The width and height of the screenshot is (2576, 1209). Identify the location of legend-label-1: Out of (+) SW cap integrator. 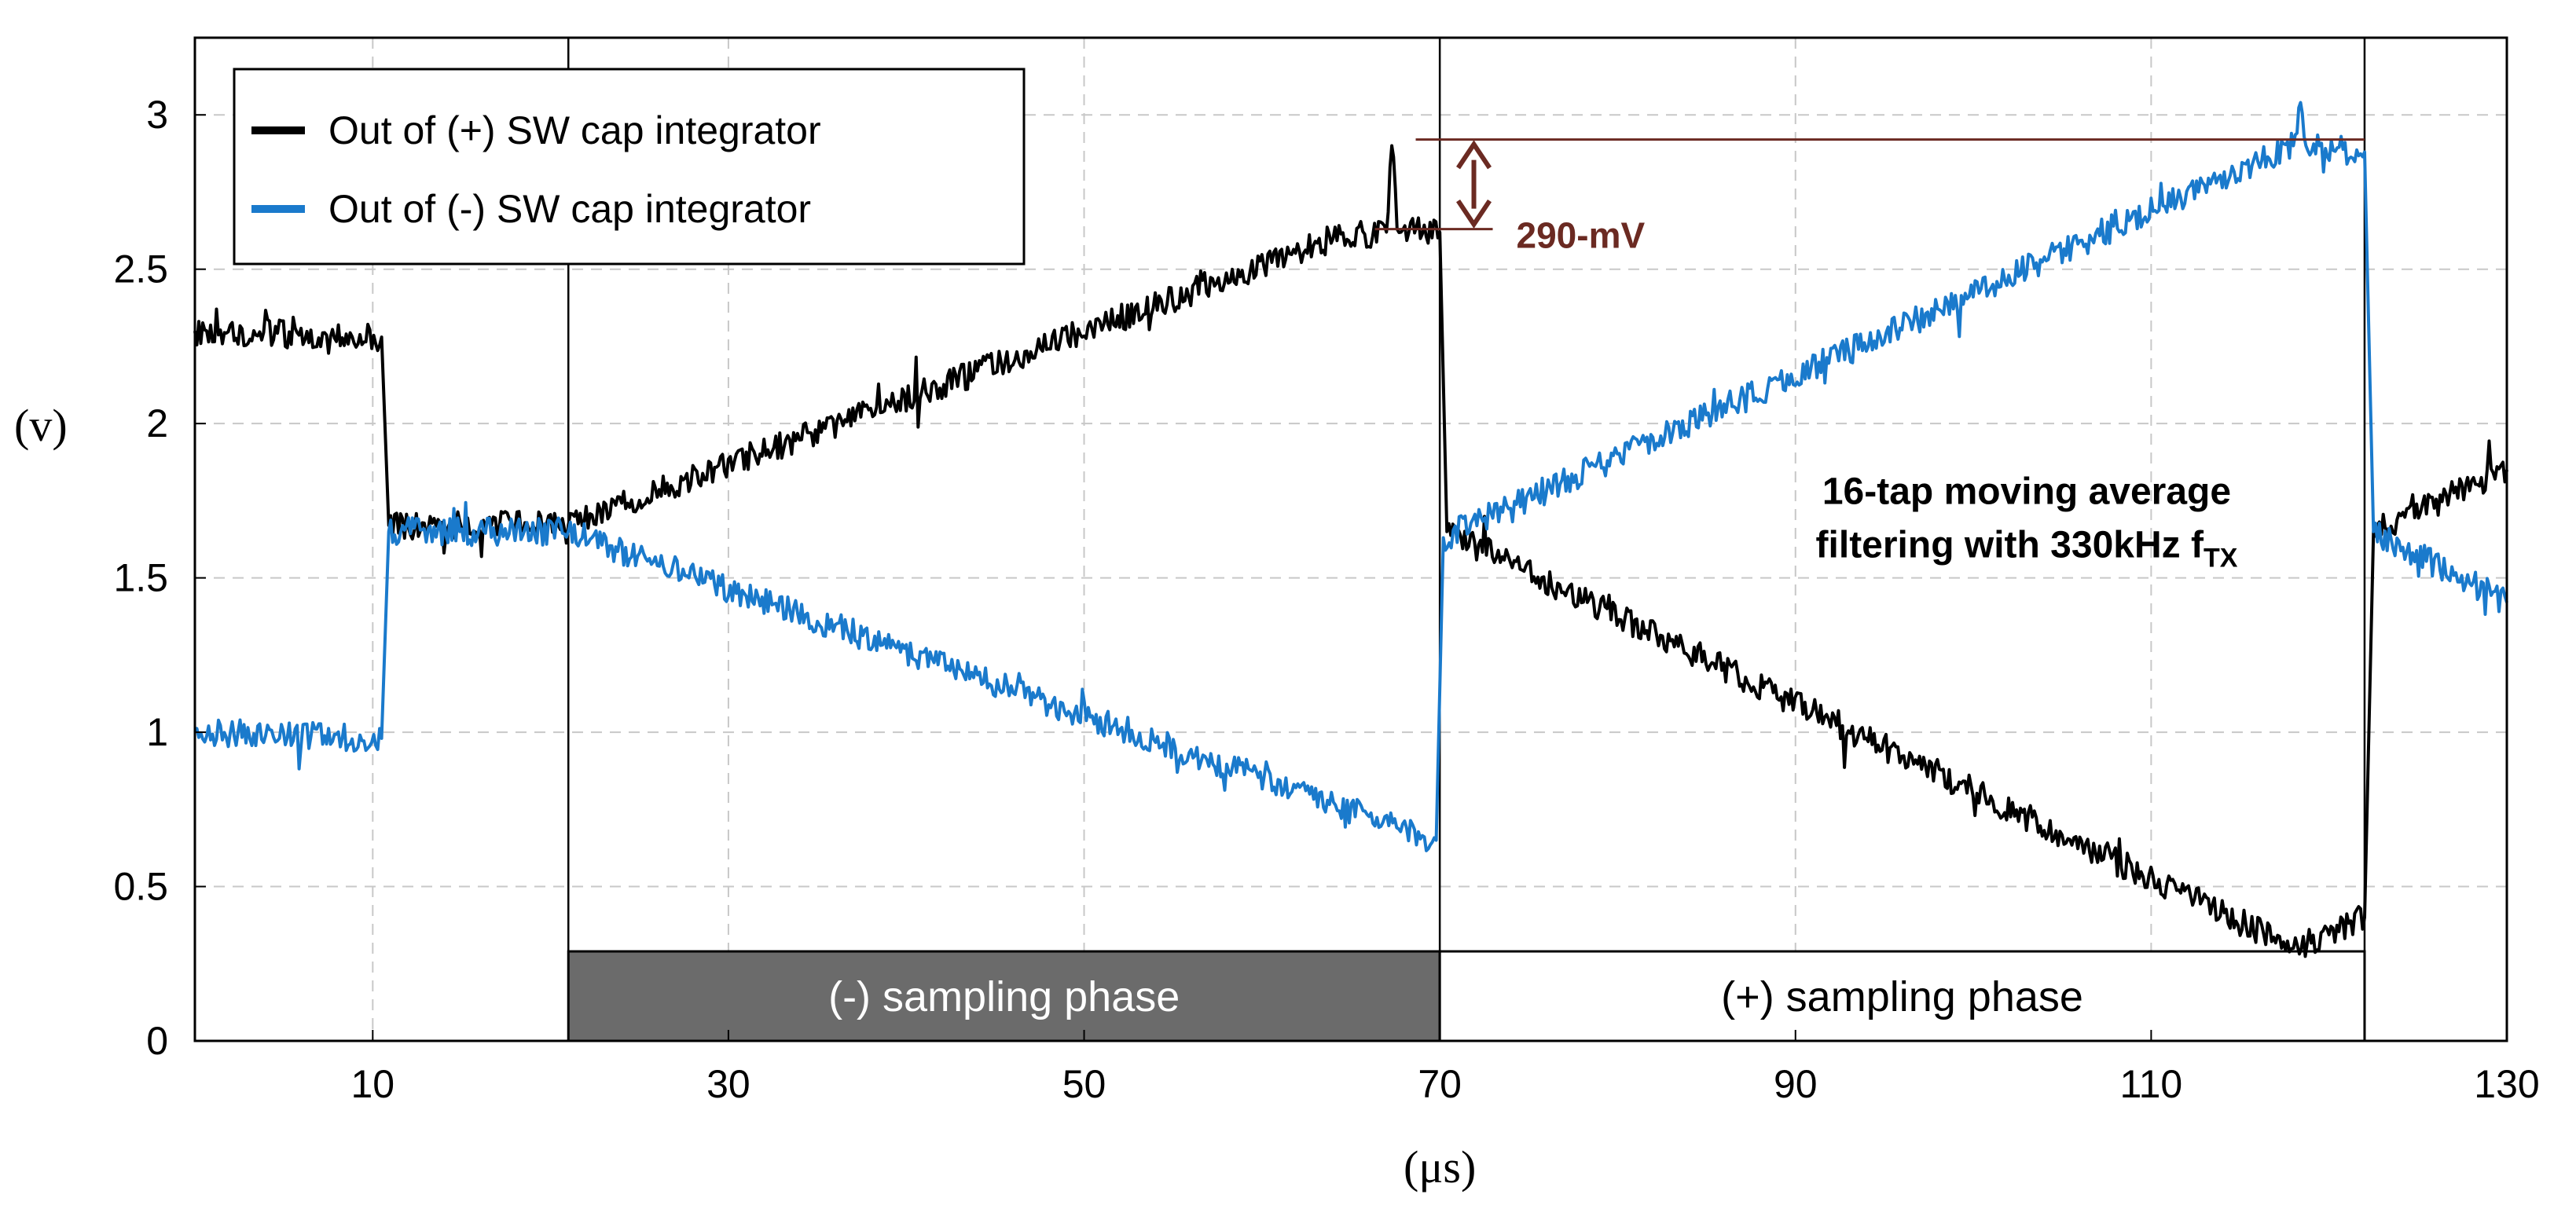
(574, 130).